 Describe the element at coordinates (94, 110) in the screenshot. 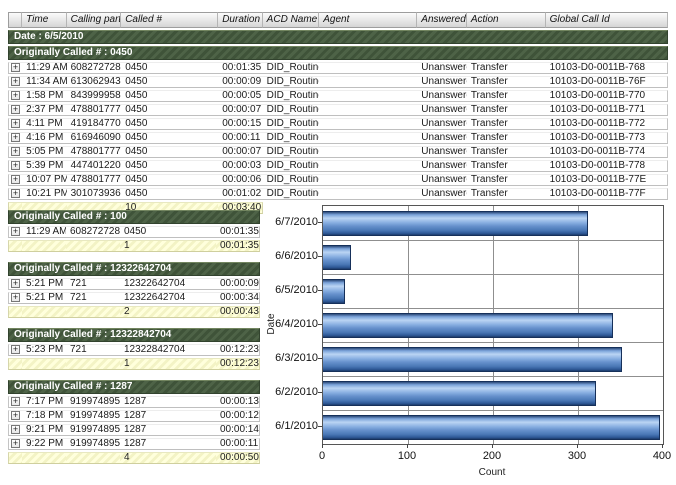

I see `cell-calling-party: 4788017770` at that location.